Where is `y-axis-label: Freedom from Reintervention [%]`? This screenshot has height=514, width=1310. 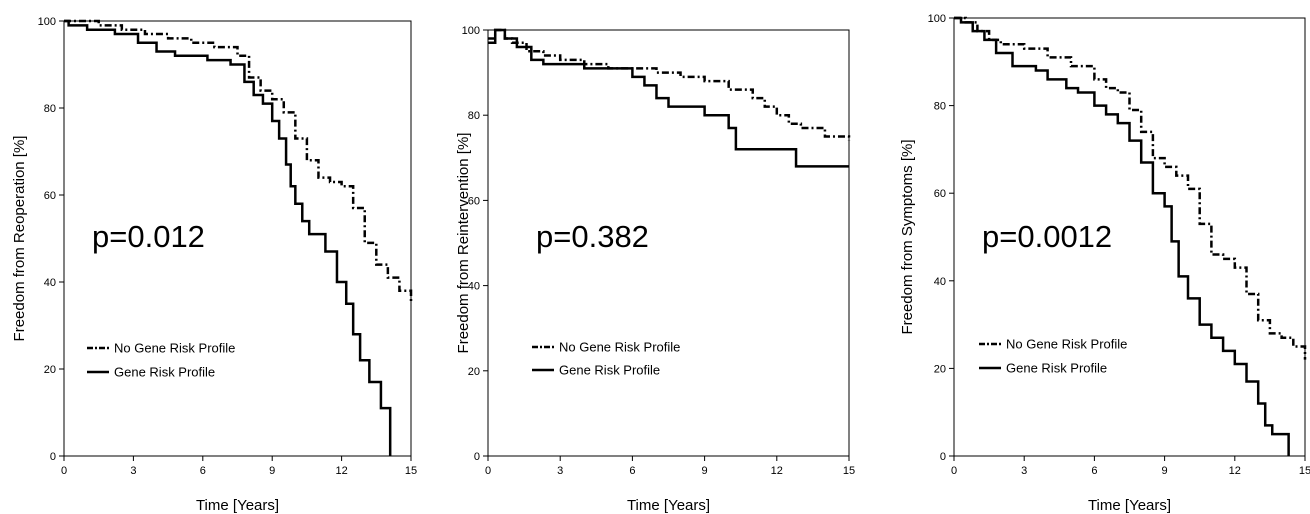
y-axis-label: Freedom from Reintervention [%] is located at coordinates (463, 243).